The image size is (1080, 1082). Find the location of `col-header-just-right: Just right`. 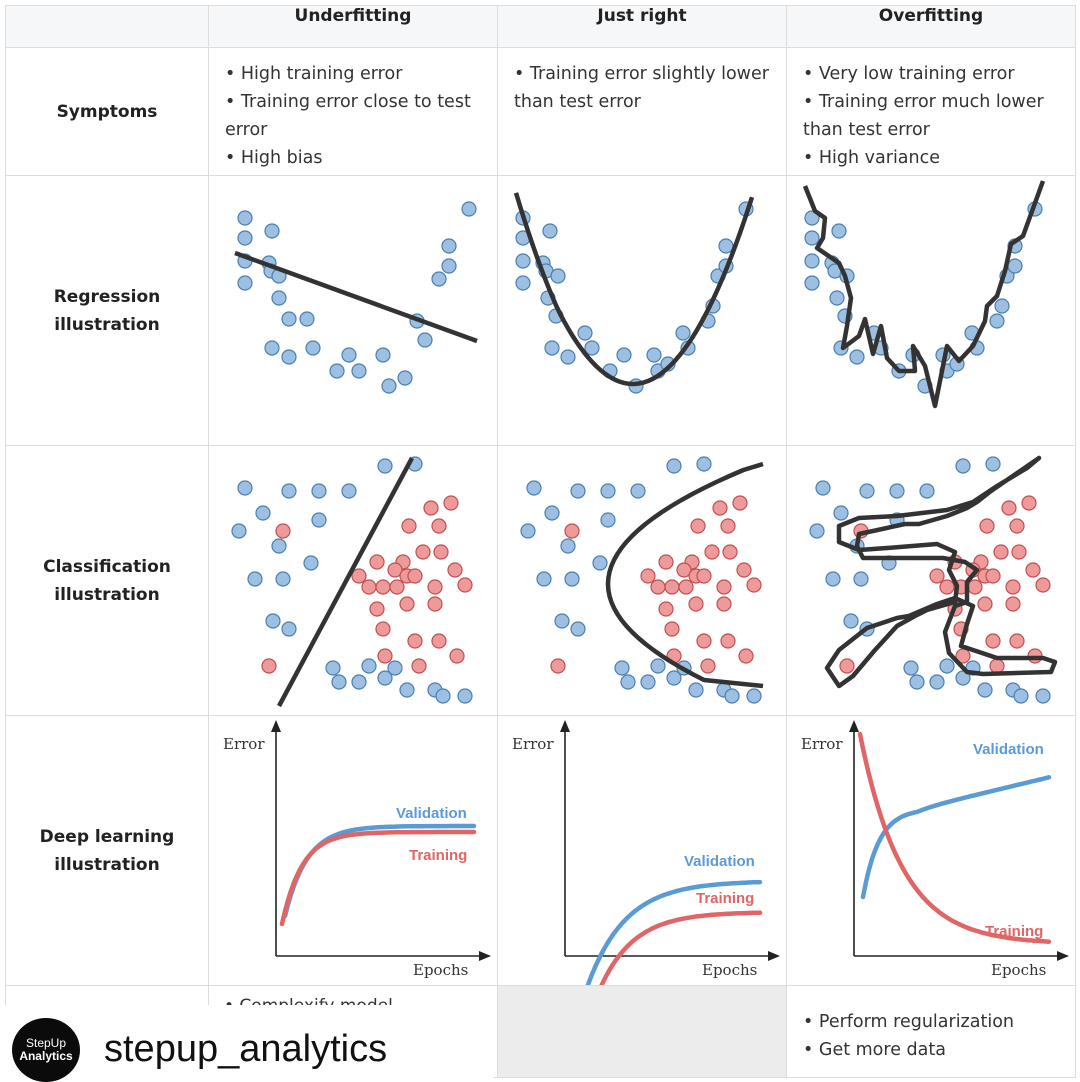

col-header-just-right: Just right is located at coordinates (642, 26).